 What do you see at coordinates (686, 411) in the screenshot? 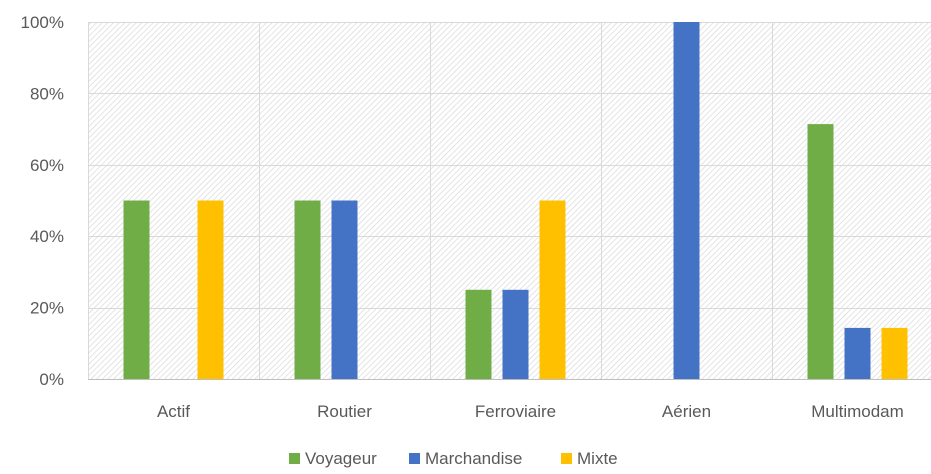
I see `x-tick-label: Aérien` at bounding box center [686, 411].